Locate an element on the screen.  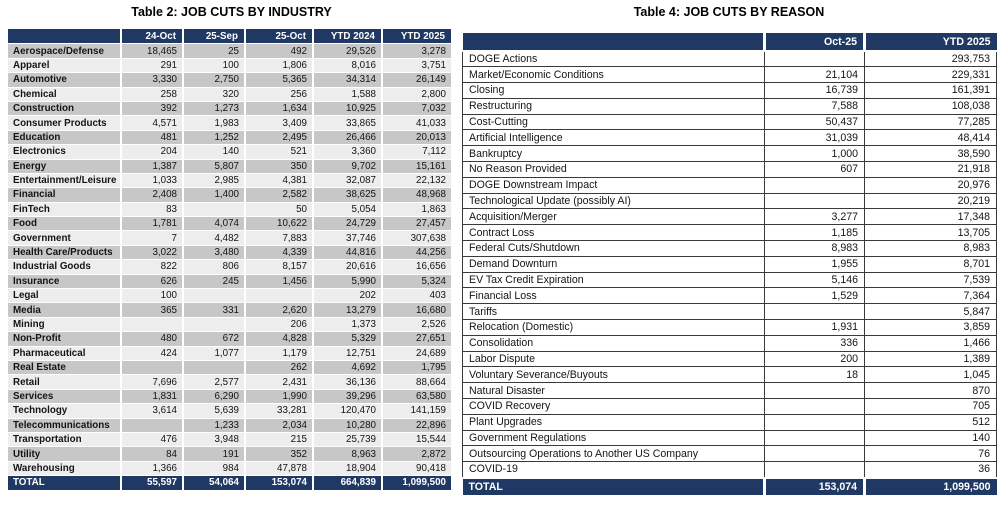
cell-value: 33,281 is located at coordinates (279, 411).